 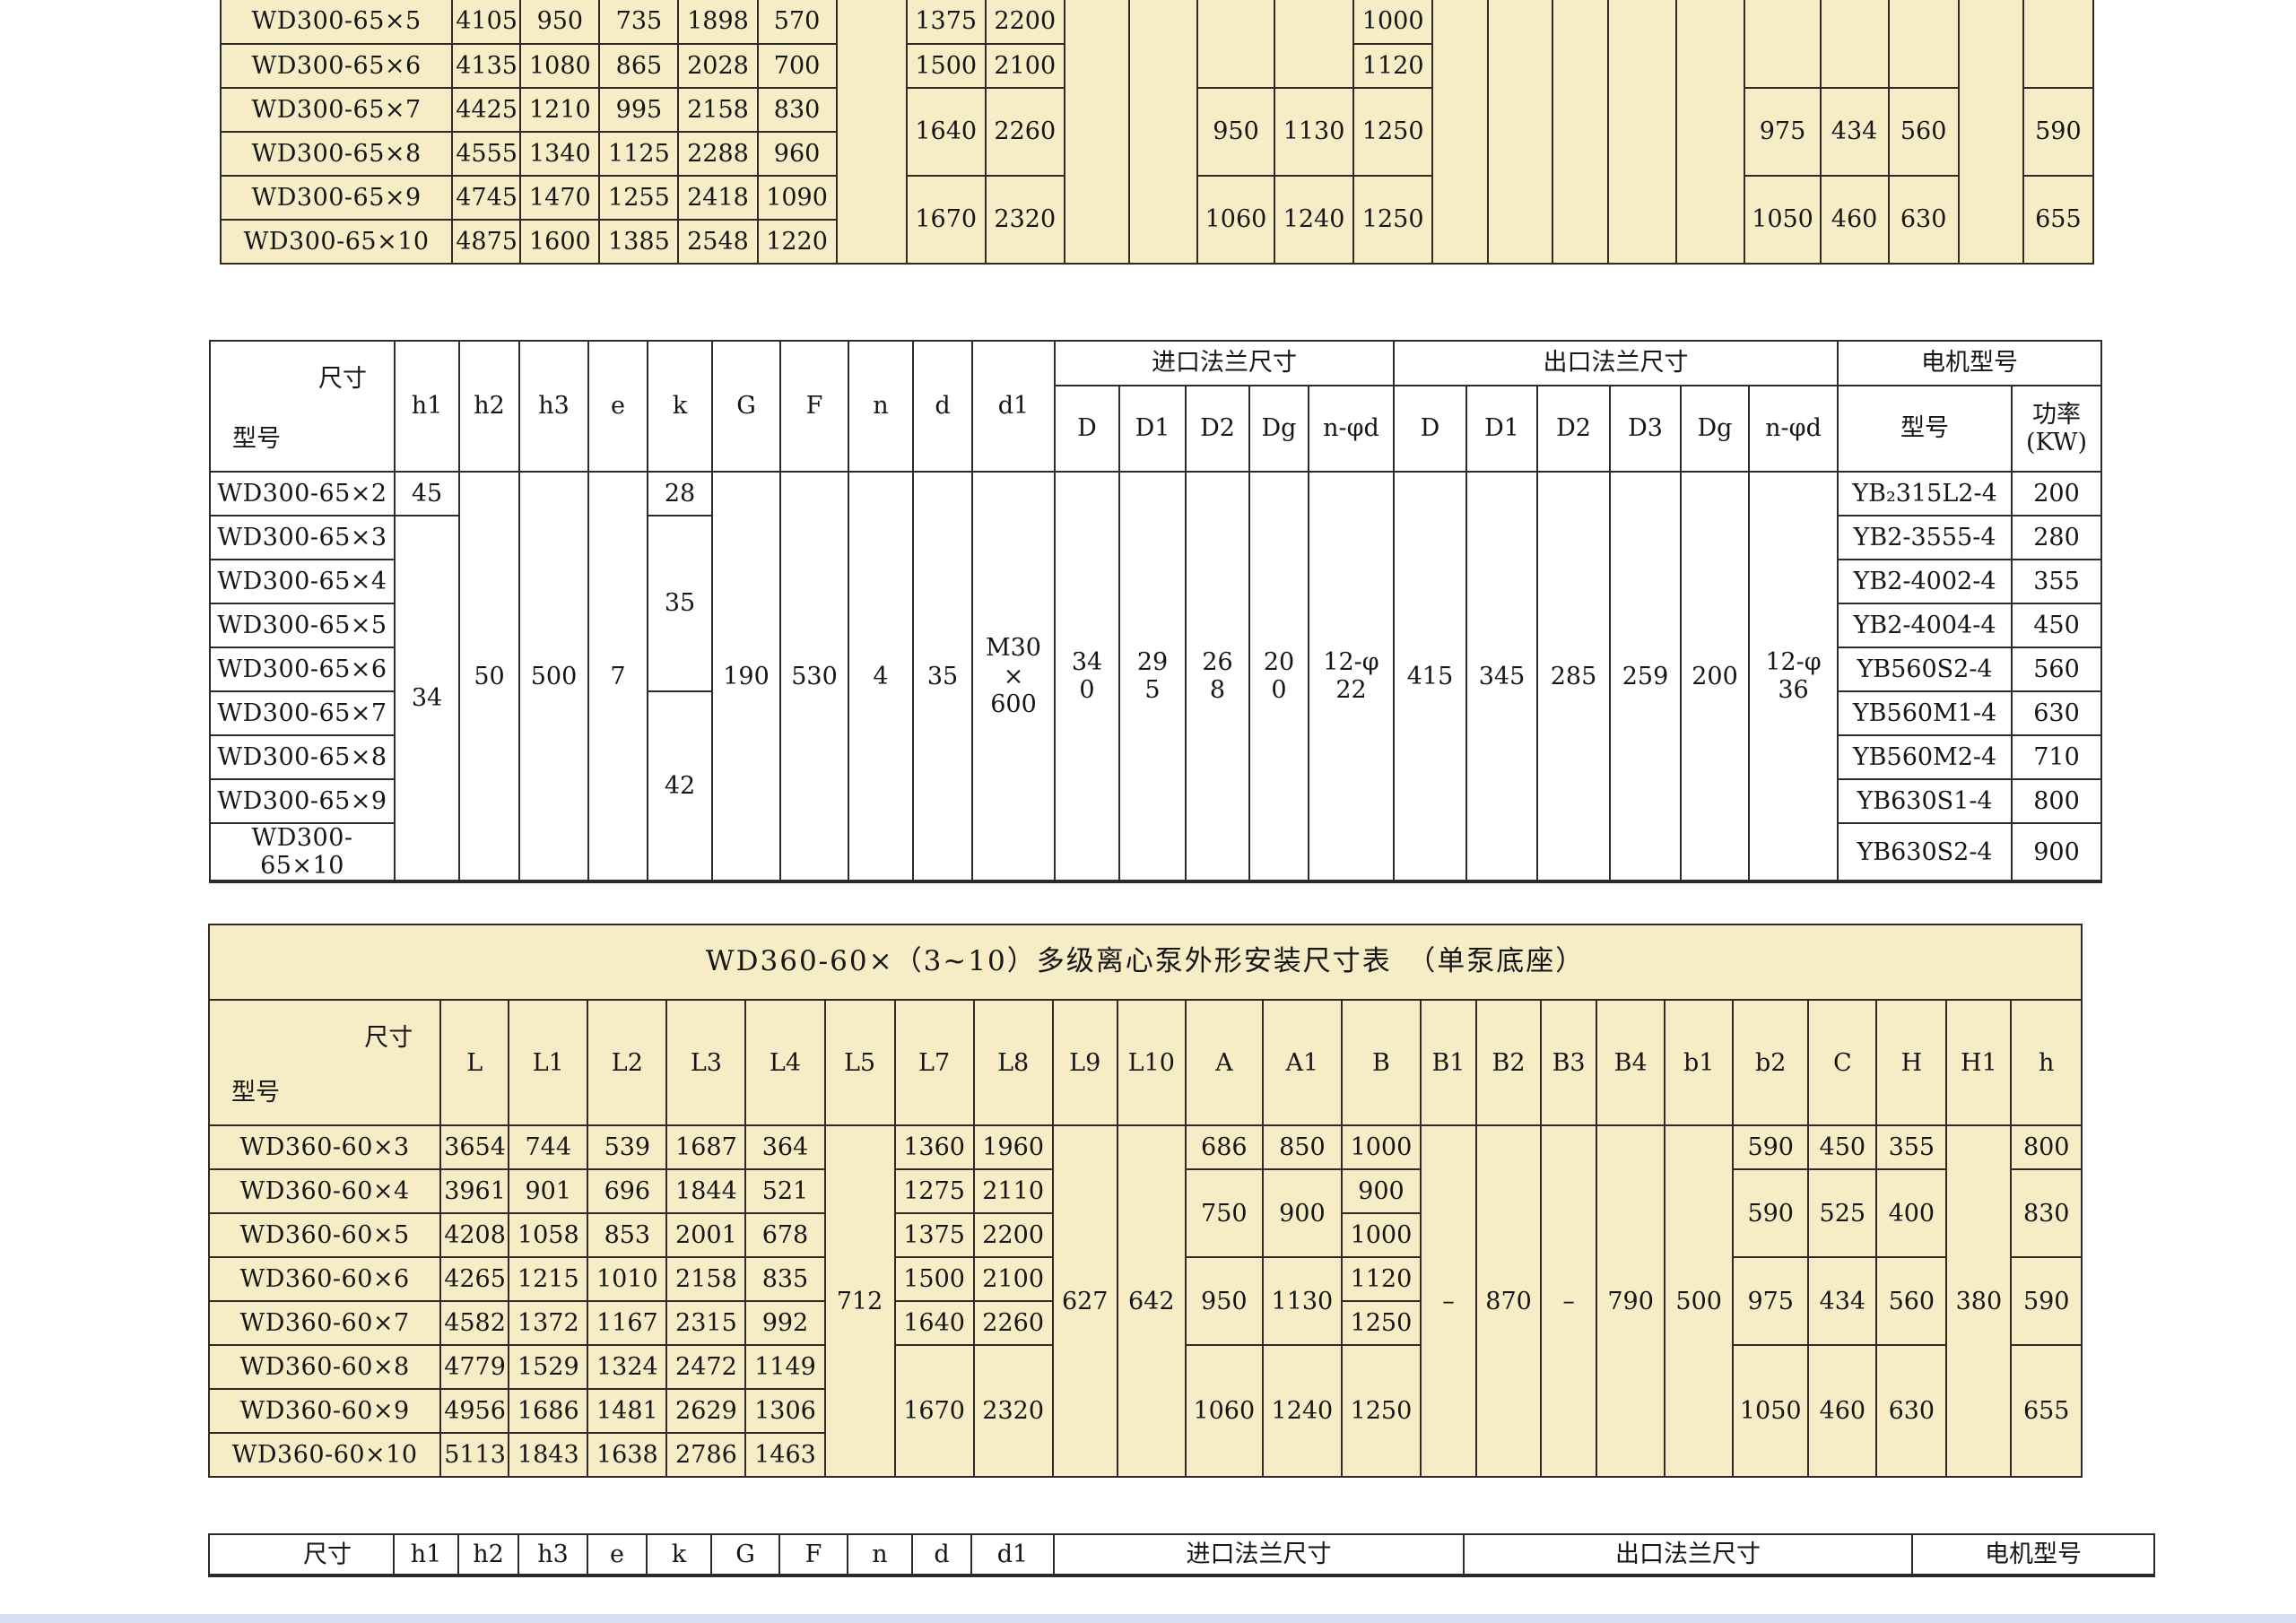 What do you see at coordinates (1302, 1063) in the screenshot?
I see `column-header: A1` at bounding box center [1302, 1063].